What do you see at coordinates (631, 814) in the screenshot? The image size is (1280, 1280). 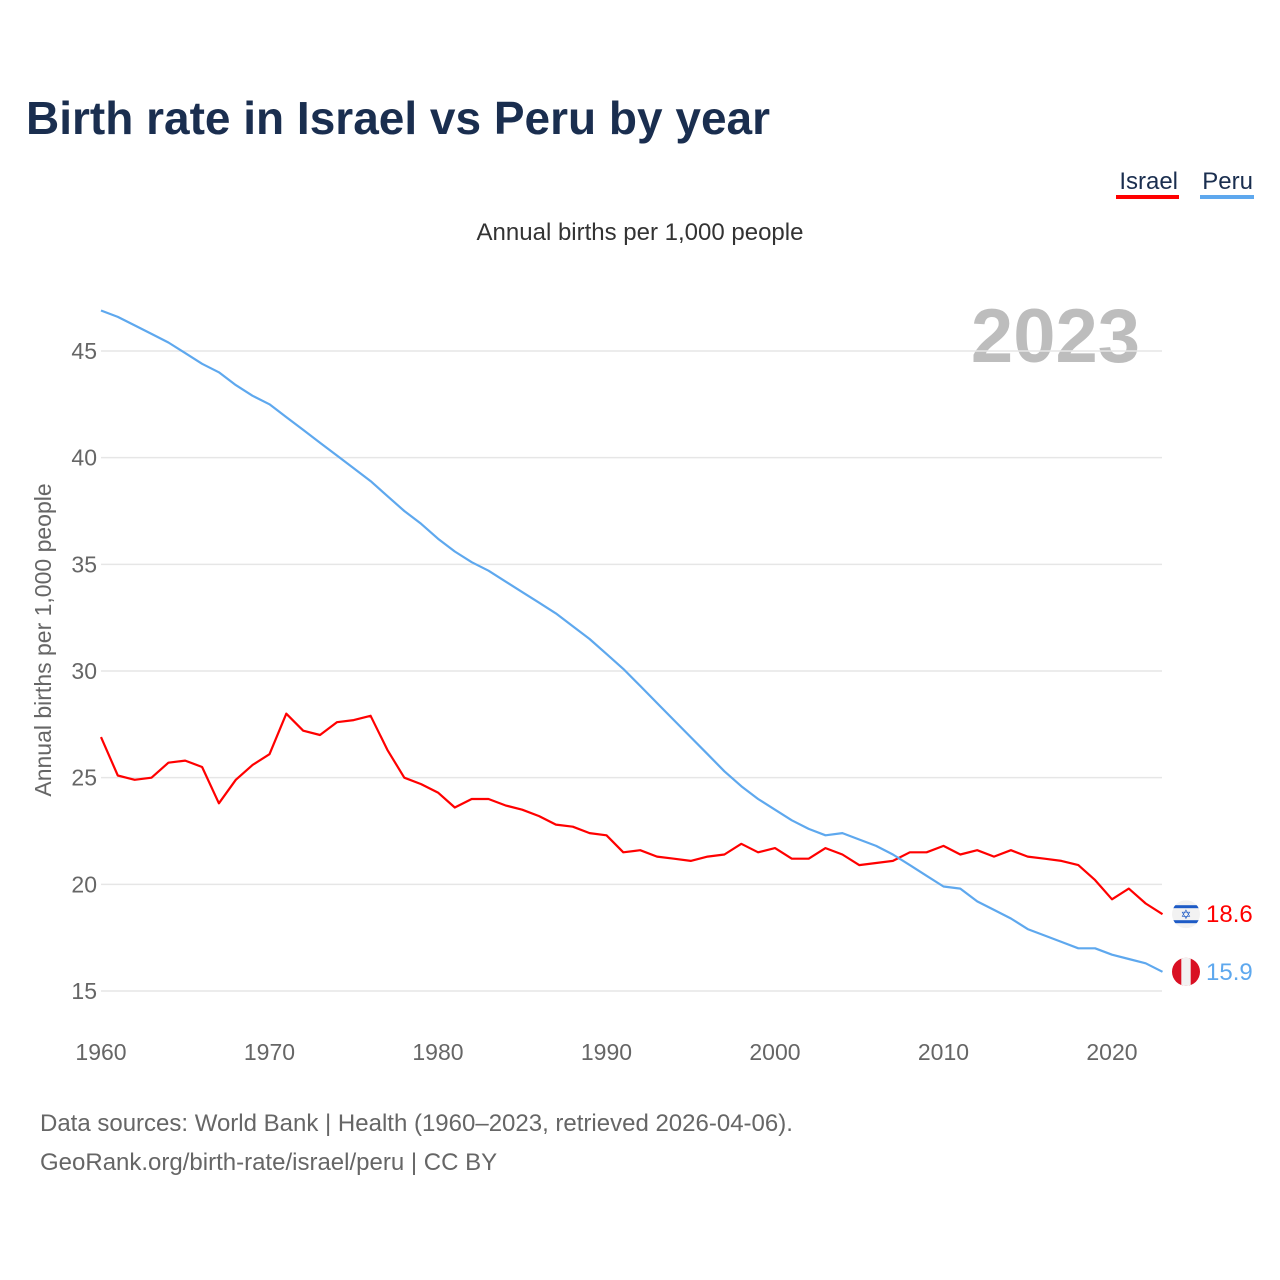 I see `line-israel` at bounding box center [631, 814].